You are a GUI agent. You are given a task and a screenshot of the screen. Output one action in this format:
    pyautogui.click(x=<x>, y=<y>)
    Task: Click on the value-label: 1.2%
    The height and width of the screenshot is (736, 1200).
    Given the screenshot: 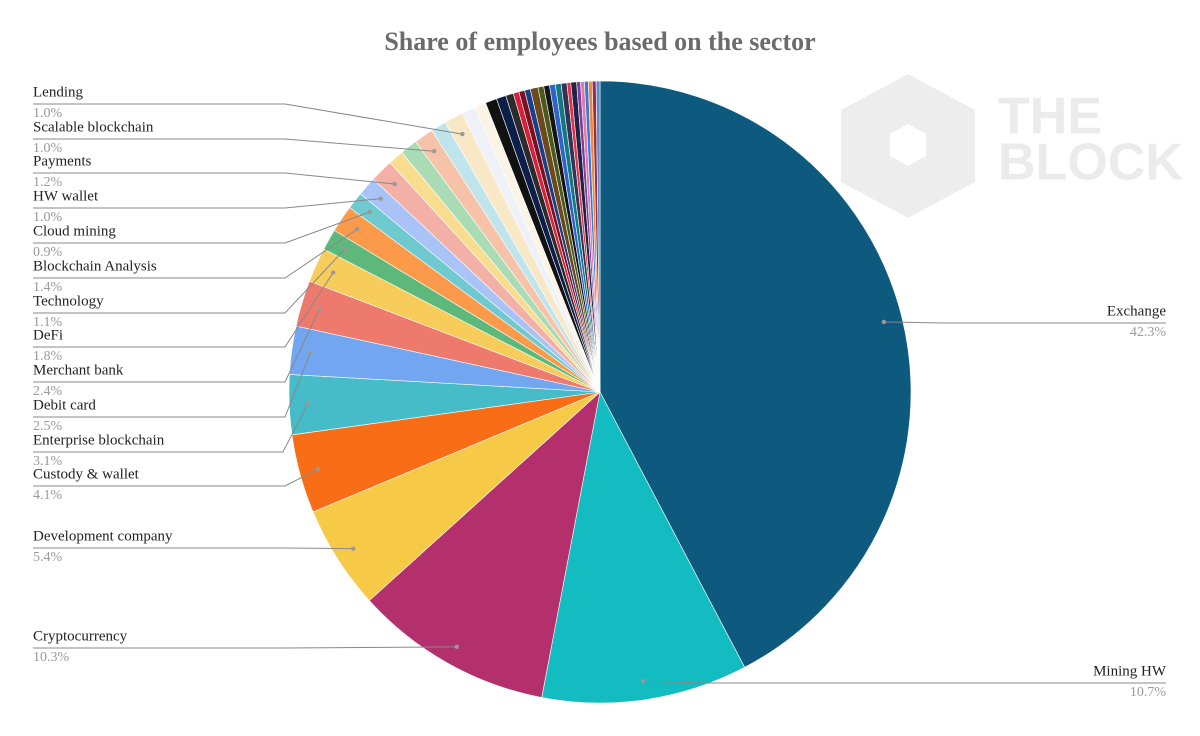 What is the action you would take?
    pyautogui.click(x=48, y=182)
    